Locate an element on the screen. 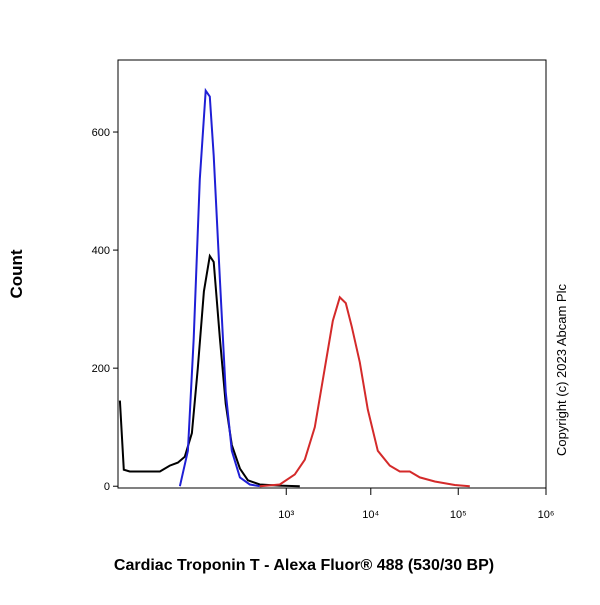 The width and height of the screenshot is (600, 605). x-tick-label: 10⁴ is located at coordinates (370, 515).